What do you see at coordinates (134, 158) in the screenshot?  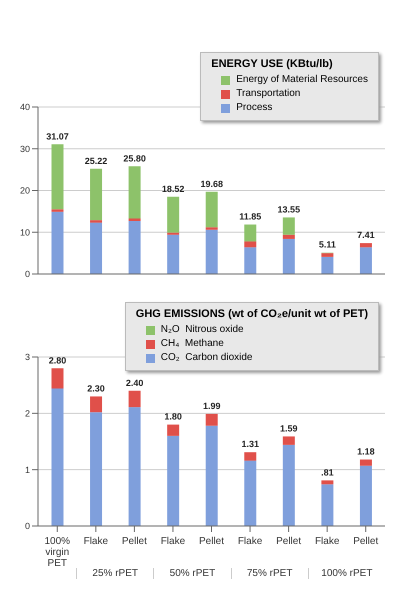 I see `total-label: 25.80` at bounding box center [134, 158].